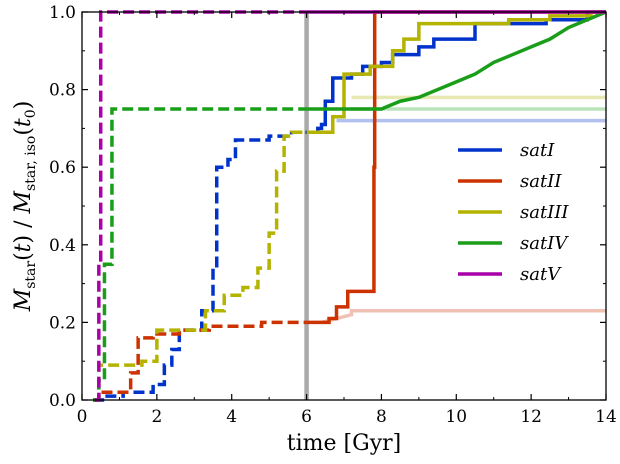  What do you see at coordinates (62, 246) in the screenshot?
I see `y-tick-label: 0.4` at bounding box center [62, 246].